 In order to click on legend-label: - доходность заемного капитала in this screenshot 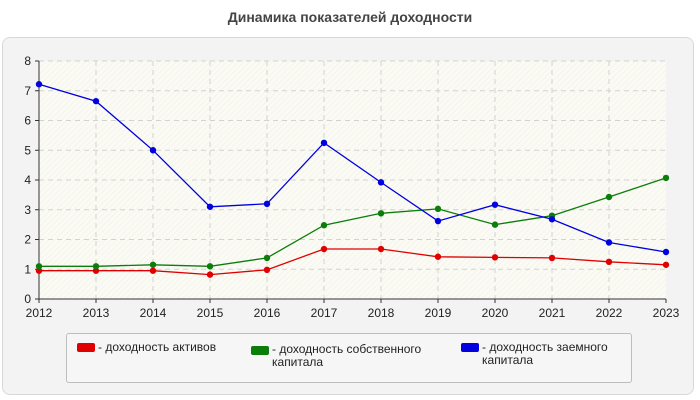, I will do `click(545, 353)`.